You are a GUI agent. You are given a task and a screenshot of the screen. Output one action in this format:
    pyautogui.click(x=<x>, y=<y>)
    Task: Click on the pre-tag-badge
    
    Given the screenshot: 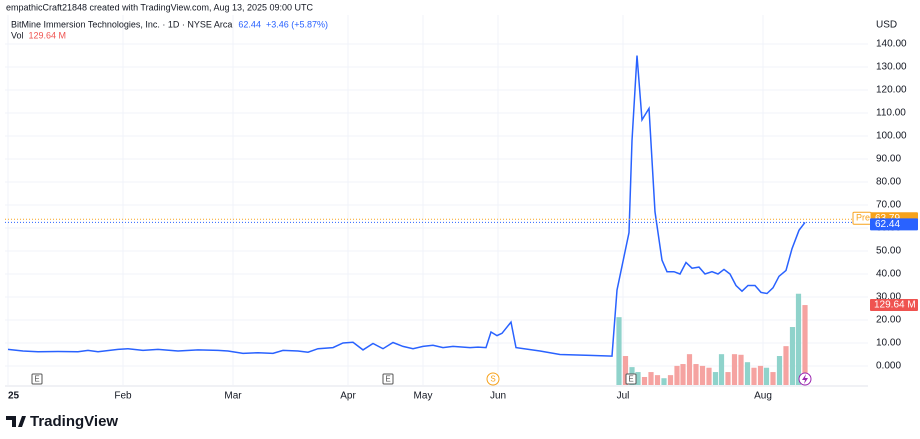 What is the action you would take?
    pyautogui.click(x=862, y=218)
    